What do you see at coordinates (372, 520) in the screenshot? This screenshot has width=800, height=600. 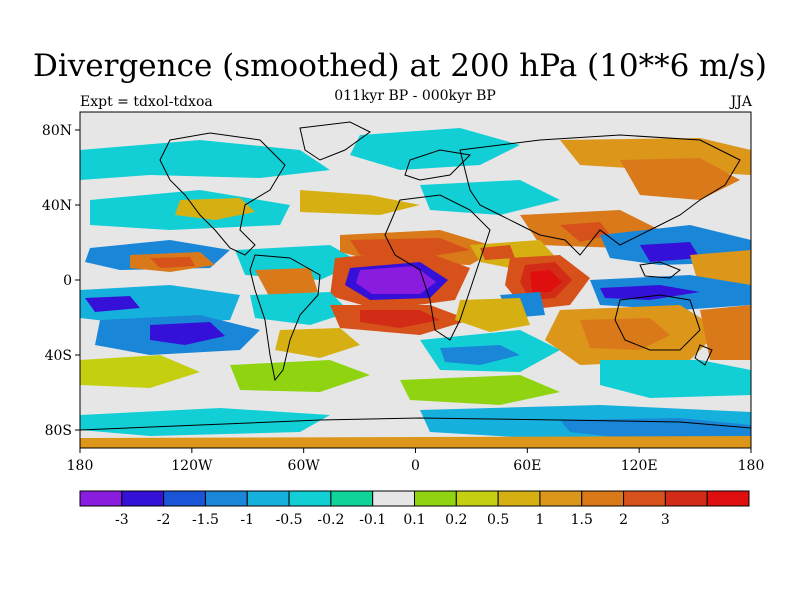 I see `colorbar-label: -0.1` at bounding box center [372, 520].